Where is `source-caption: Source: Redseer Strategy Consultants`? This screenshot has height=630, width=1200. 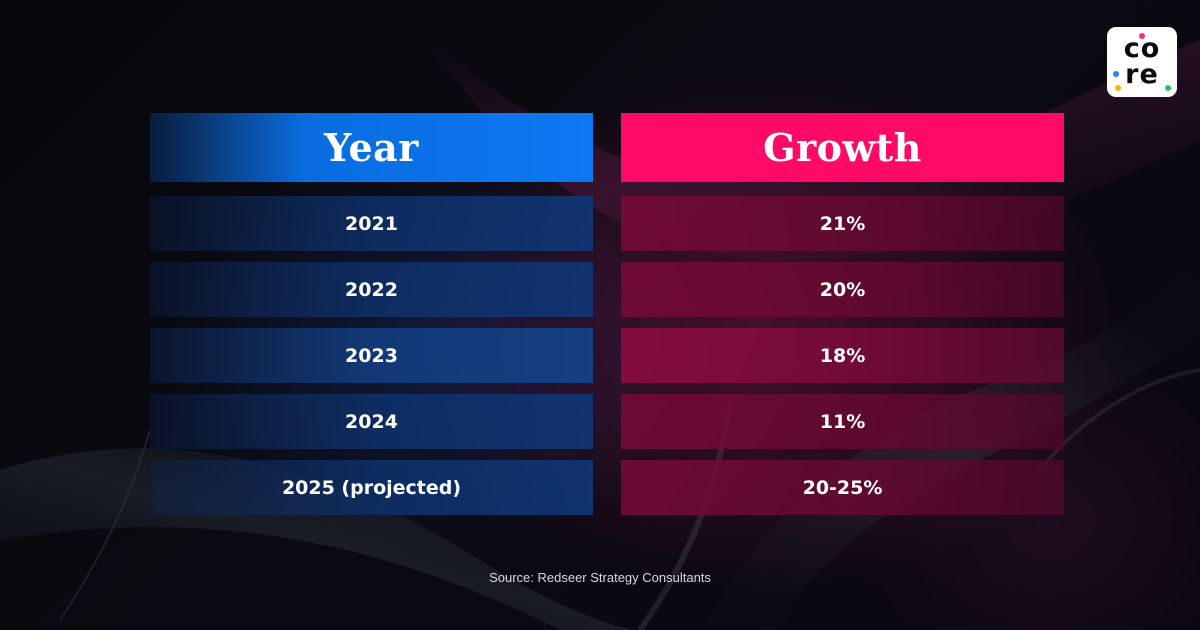 source-caption: Source: Redseer Strategy Consultants is located at coordinates (600, 577).